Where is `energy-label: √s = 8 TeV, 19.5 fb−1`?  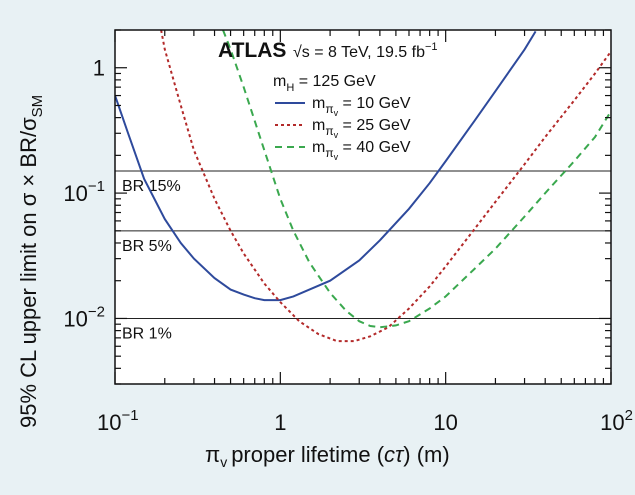 energy-label: √s = 8 TeV, 19.5 fb−1 is located at coordinates (365, 51).